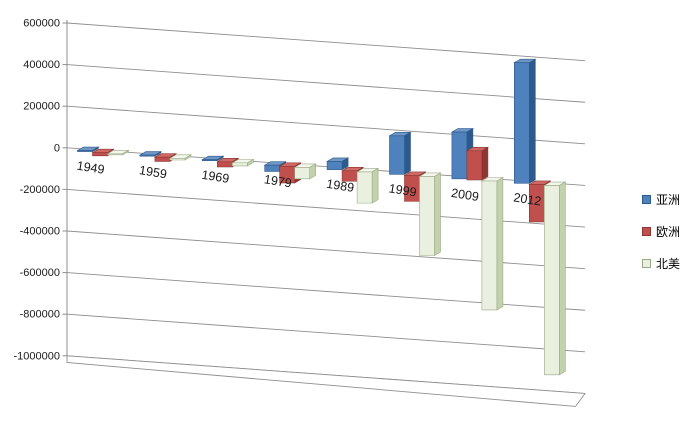 The width and height of the screenshot is (689, 428). Describe the element at coordinates (216, 177) in the screenshot. I see `category-label-1969: 1969` at that location.